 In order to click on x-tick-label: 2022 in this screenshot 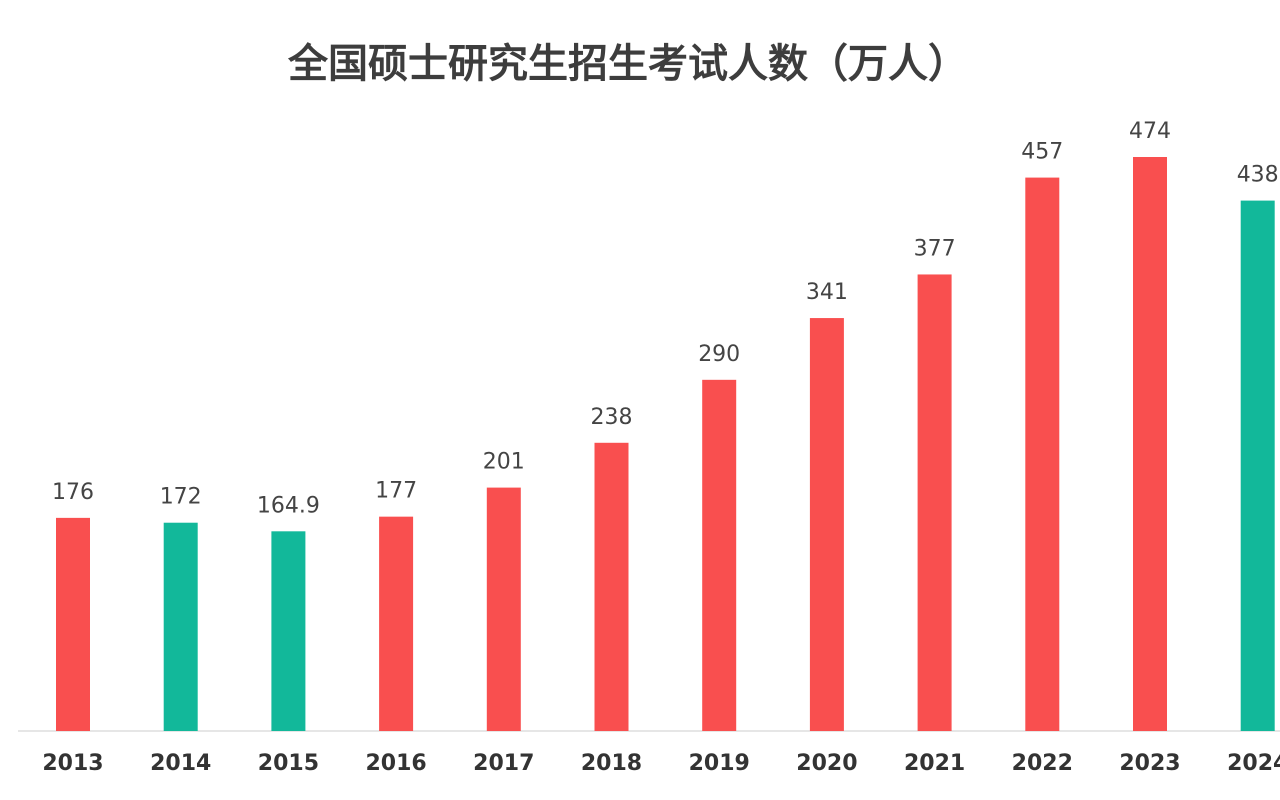, I will do `click(1042, 763)`.